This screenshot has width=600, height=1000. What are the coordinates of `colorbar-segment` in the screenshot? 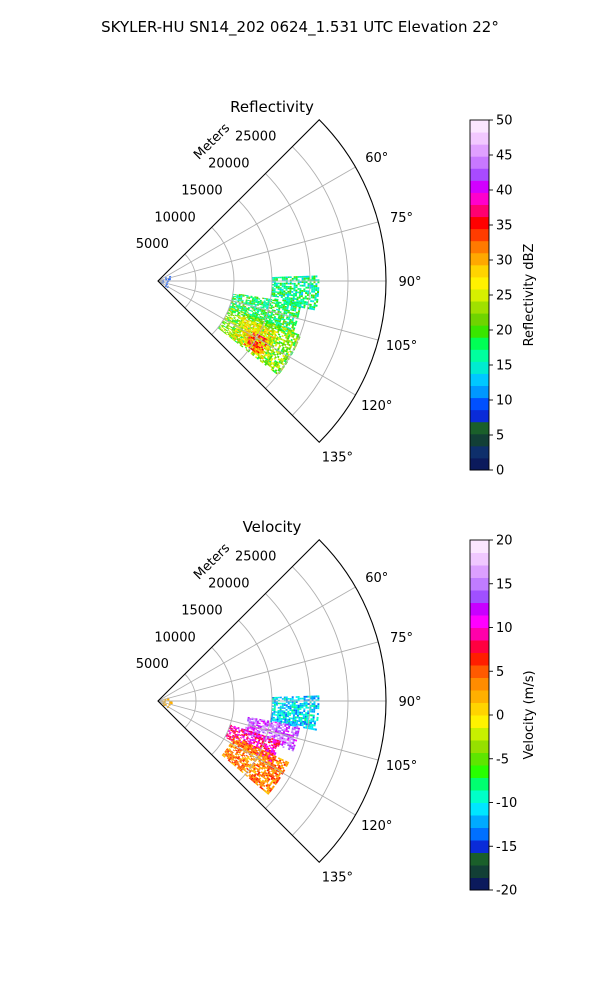 It's located at (479, 546).